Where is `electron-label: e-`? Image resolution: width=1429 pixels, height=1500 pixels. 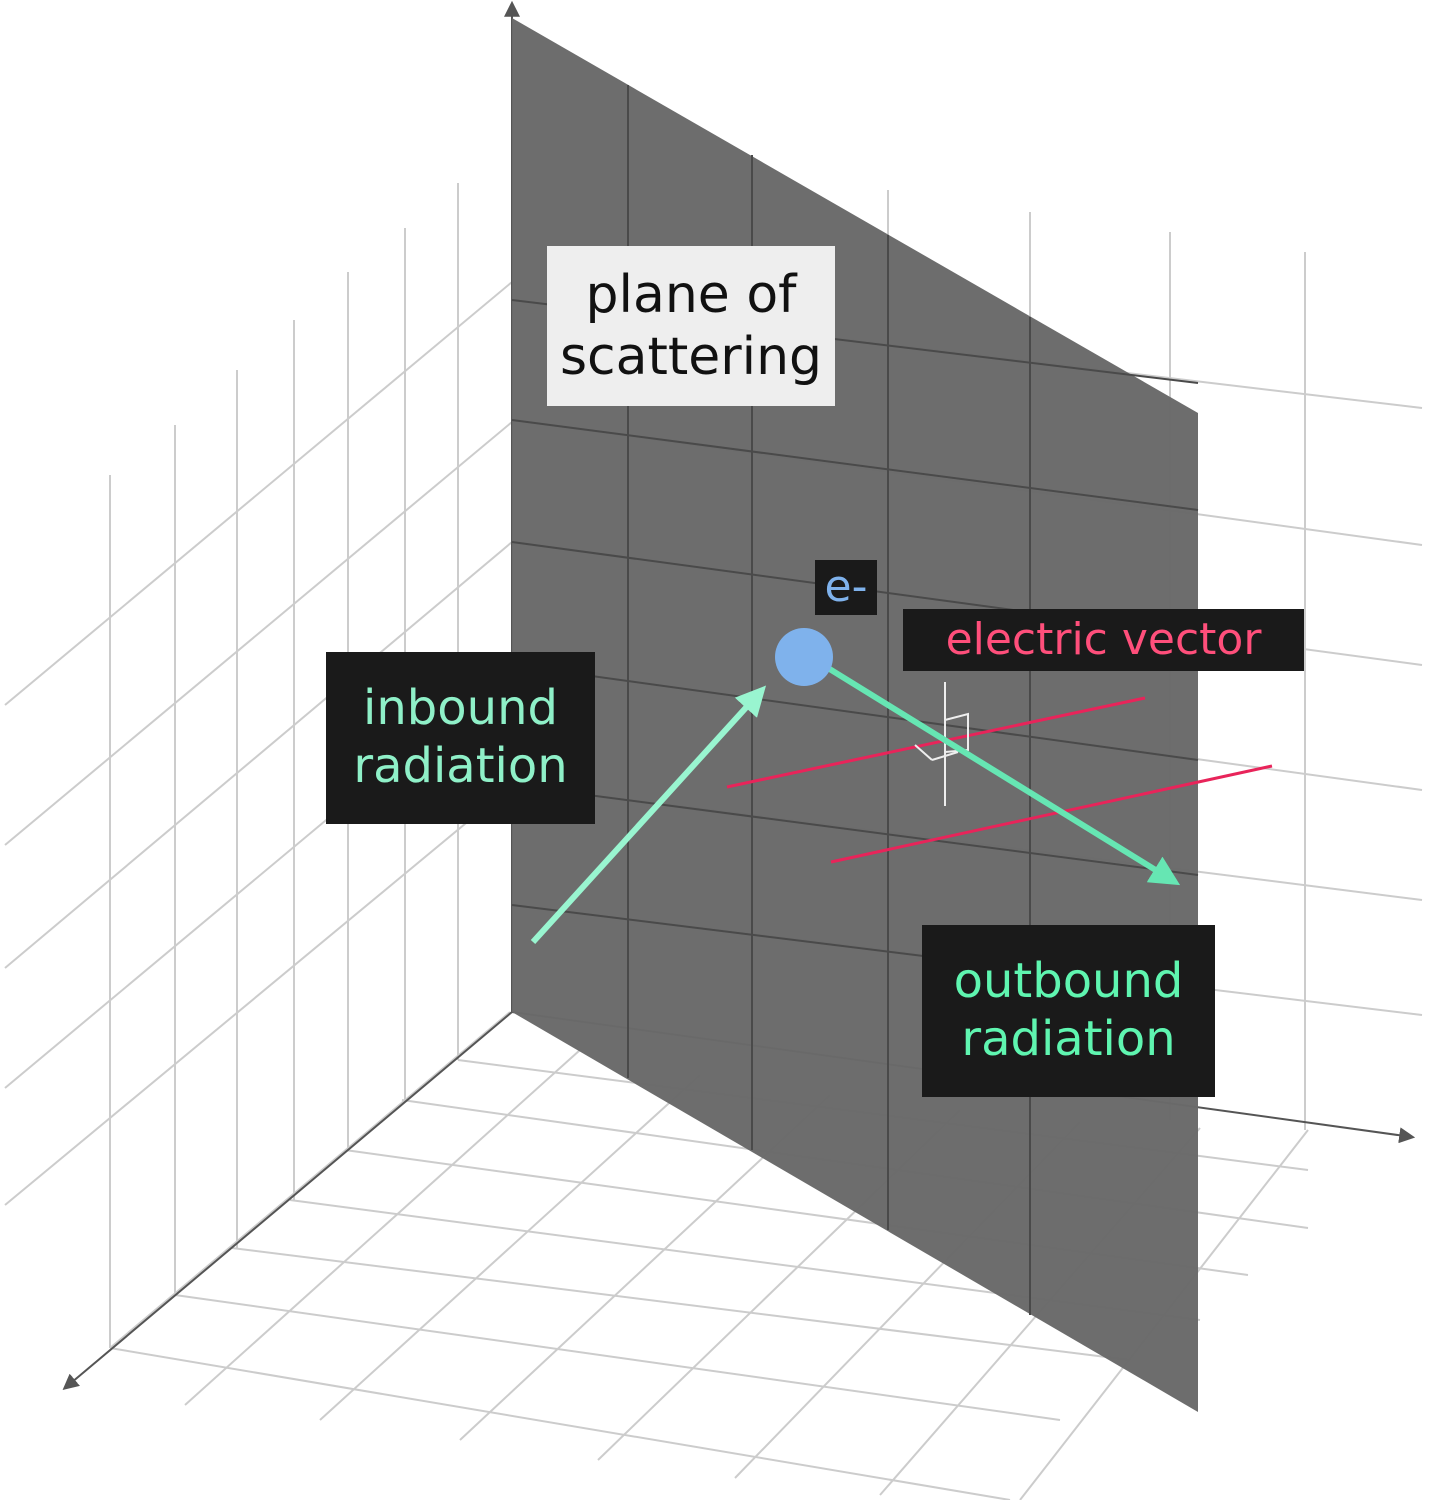 electron-label: e- is located at coordinates (846, 587).